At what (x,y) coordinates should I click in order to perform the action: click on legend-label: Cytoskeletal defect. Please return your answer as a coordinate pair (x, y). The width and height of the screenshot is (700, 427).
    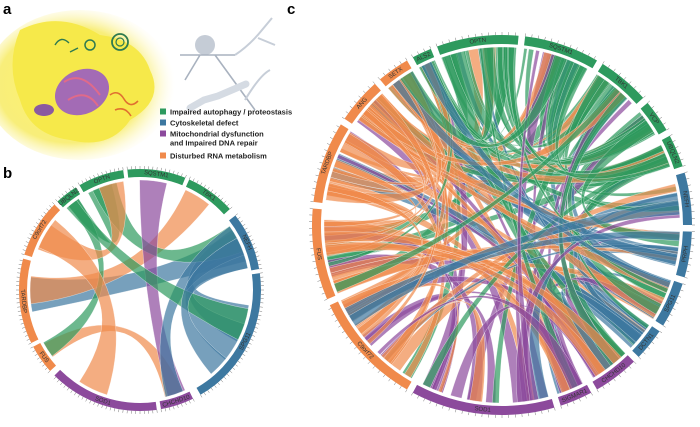
    Looking at the image, I should click on (204, 123).